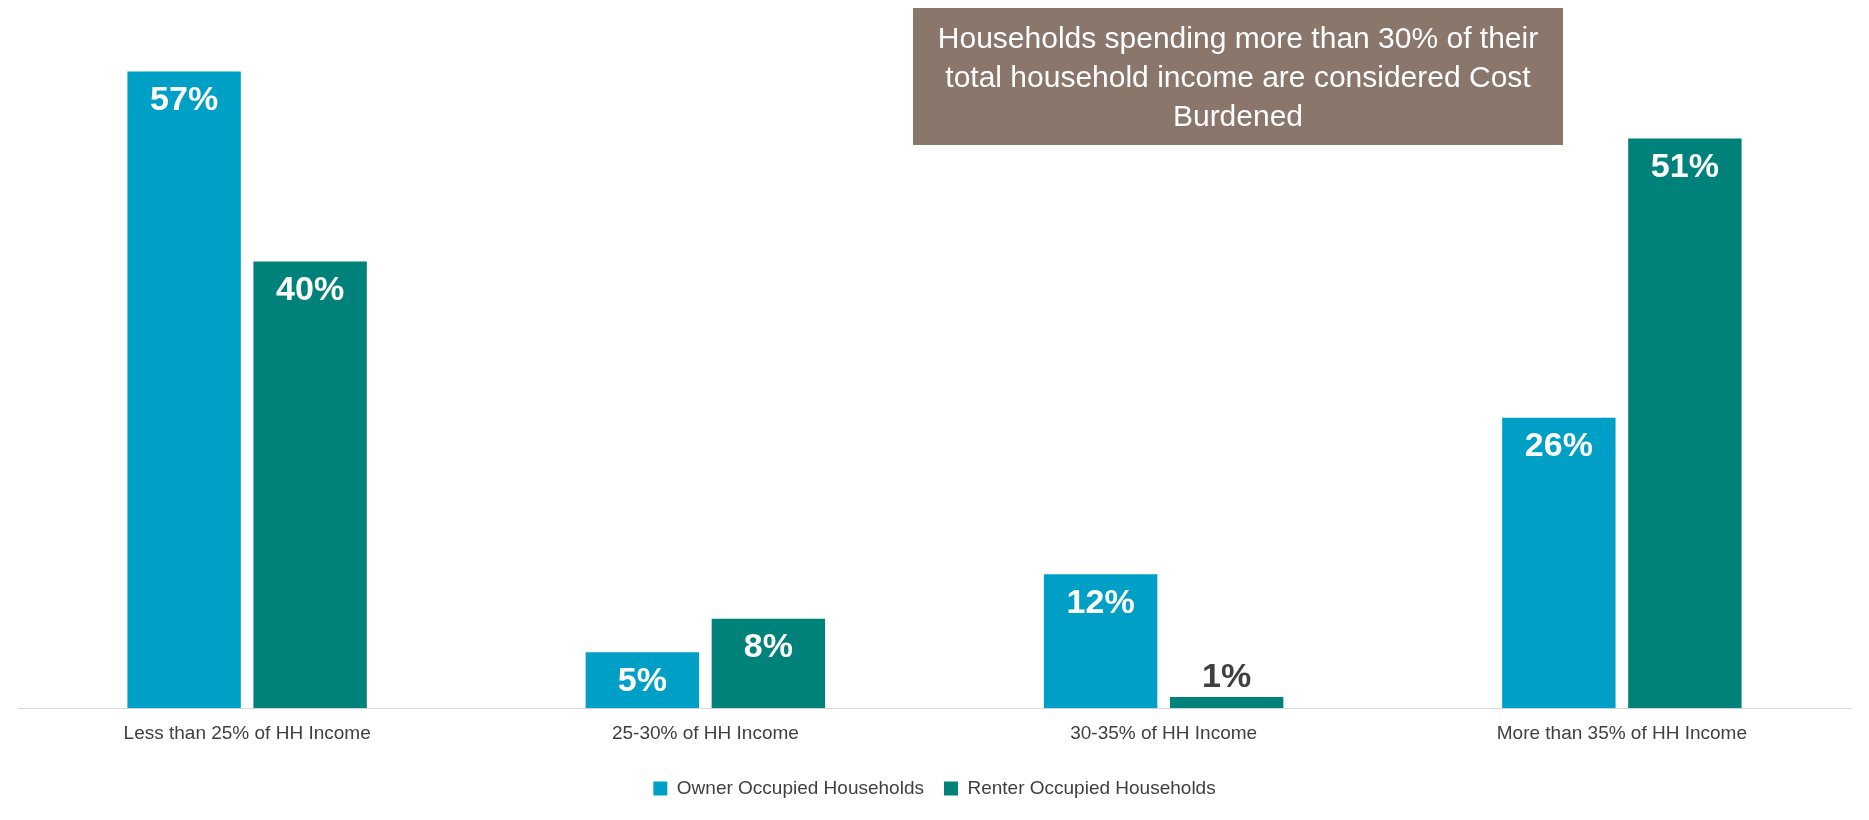  What do you see at coordinates (1622, 732) in the screenshot?
I see `x-tick-label: More than 35% of HH Income` at bounding box center [1622, 732].